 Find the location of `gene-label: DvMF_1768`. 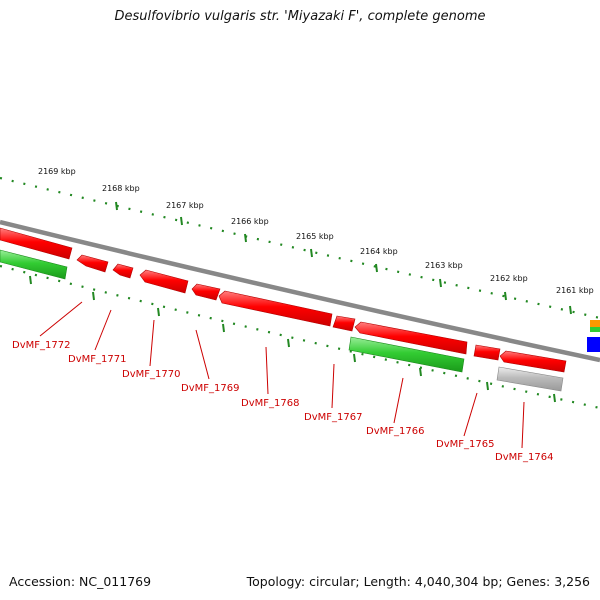

gene-label: DvMF_1768 is located at coordinates (270, 403).